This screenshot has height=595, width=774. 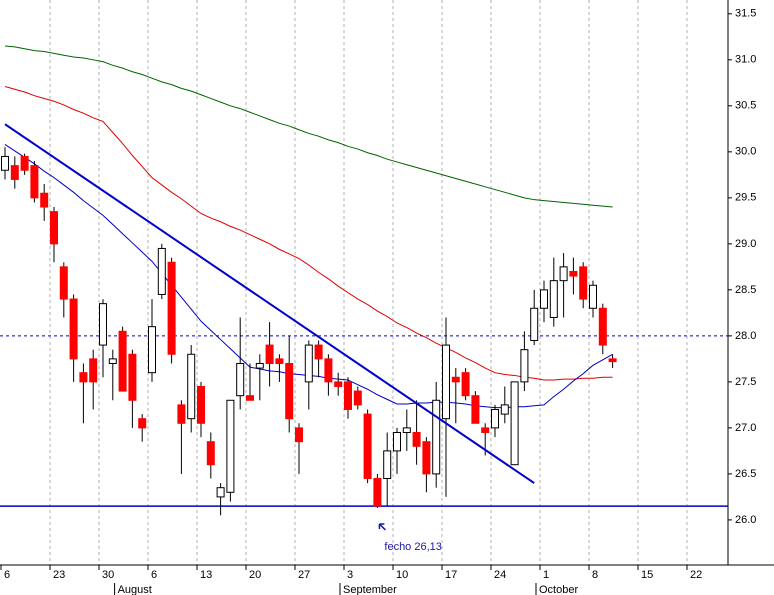 What do you see at coordinates (546, 575) in the screenshot?
I see `x-tick-label: 1` at bounding box center [546, 575].